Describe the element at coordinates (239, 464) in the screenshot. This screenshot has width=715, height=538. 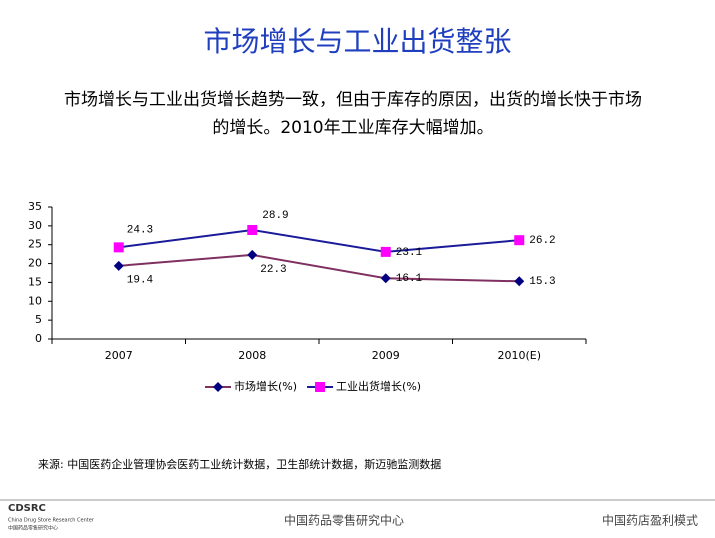
I see `source: 来源: 中国医药企业管理协会医药工业统计数据，卫生部统计数据，斯迈驰监测数据` at that location.